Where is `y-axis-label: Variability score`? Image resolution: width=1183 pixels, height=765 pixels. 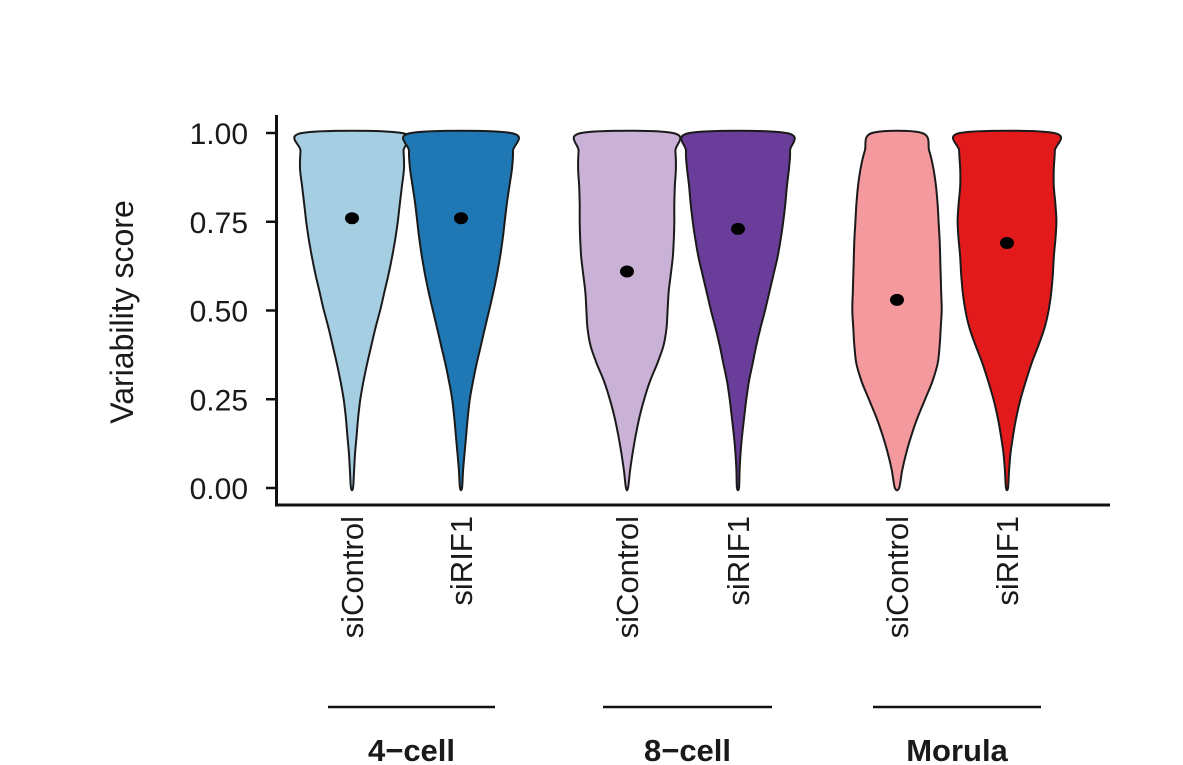 y-axis-label: Variability score is located at coordinates (122, 311).